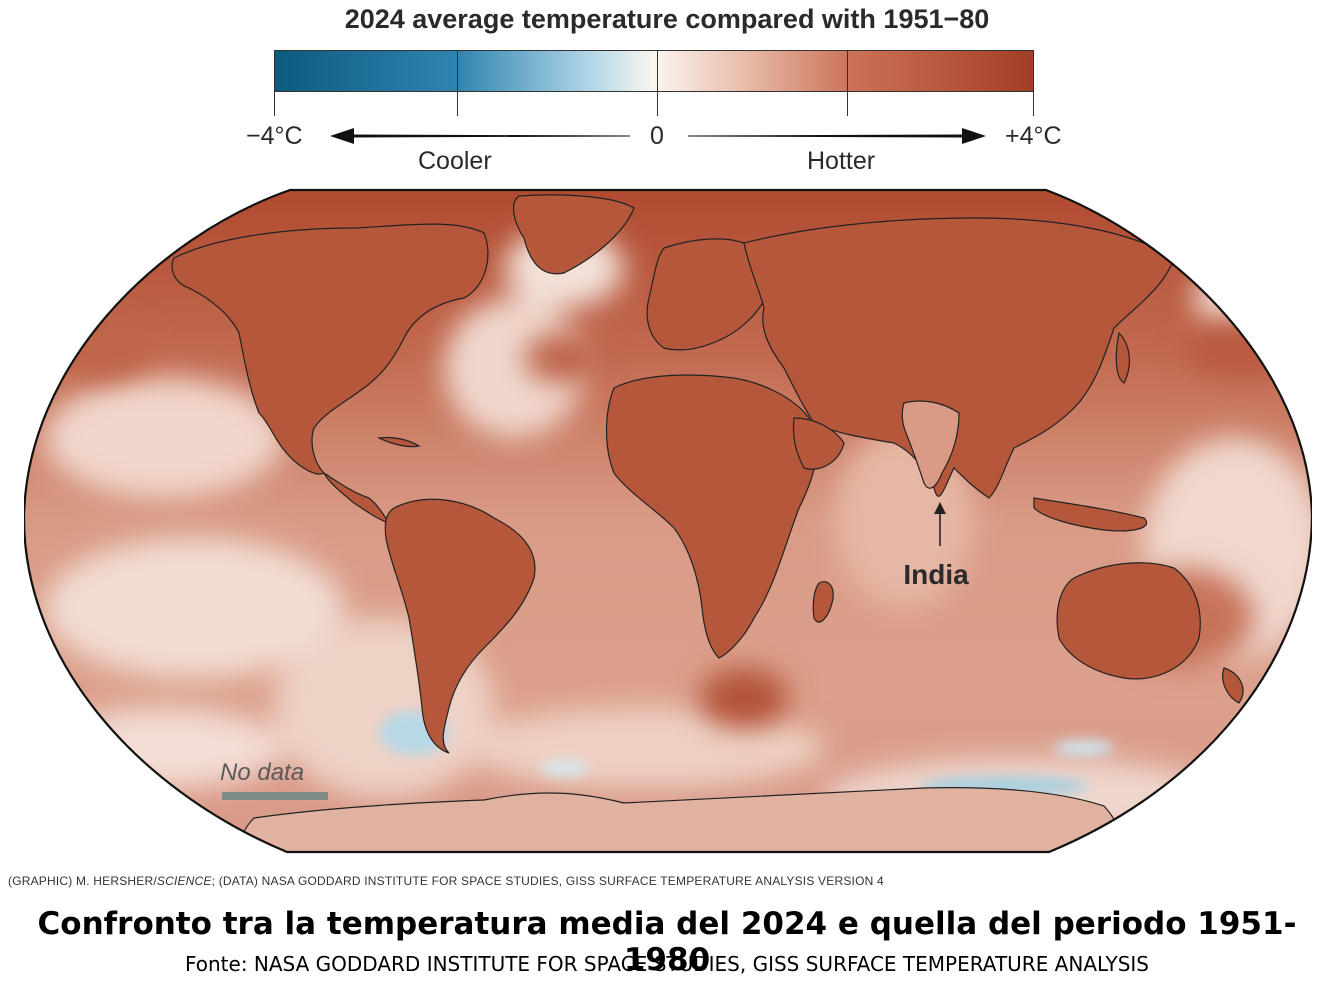 Image resolution: width=1334 pixels, height=995 pixels. I want to click on hotter-arrow-icon, so click(837, 136).